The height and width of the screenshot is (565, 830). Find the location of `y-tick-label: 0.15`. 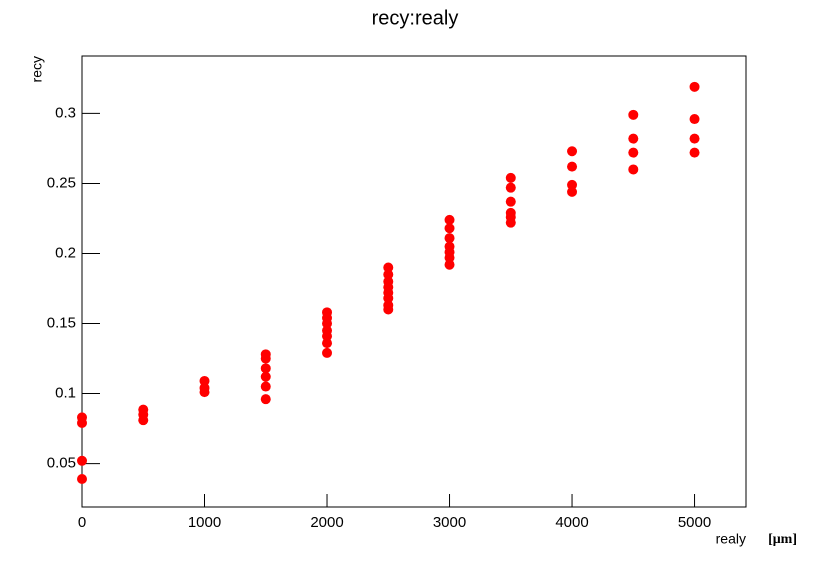

y-tick-label: 0.15 is located at coordinates (61, 322).